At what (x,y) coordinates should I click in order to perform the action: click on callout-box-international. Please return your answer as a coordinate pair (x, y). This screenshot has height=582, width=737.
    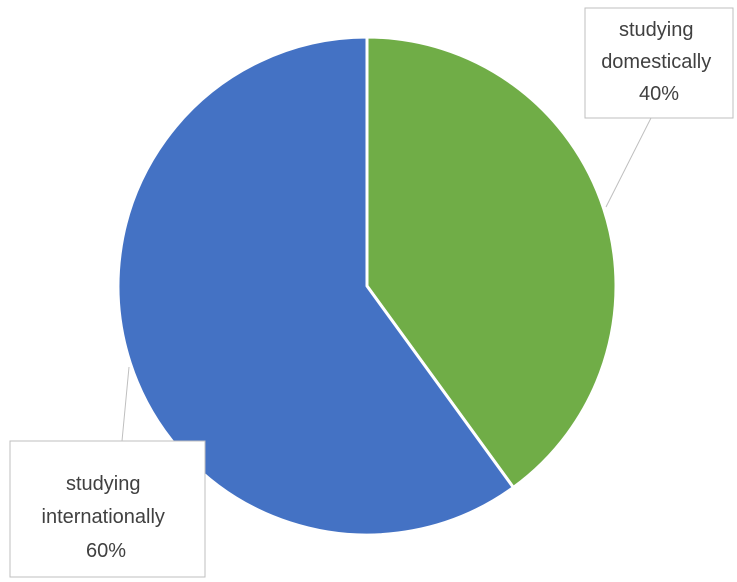
    Looking at the image, I should click on (107, 509).